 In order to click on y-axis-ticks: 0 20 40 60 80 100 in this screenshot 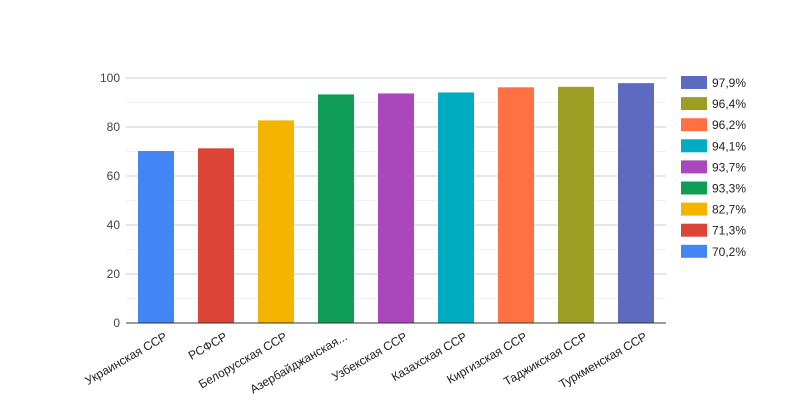, I will do `click(110, 200)`.